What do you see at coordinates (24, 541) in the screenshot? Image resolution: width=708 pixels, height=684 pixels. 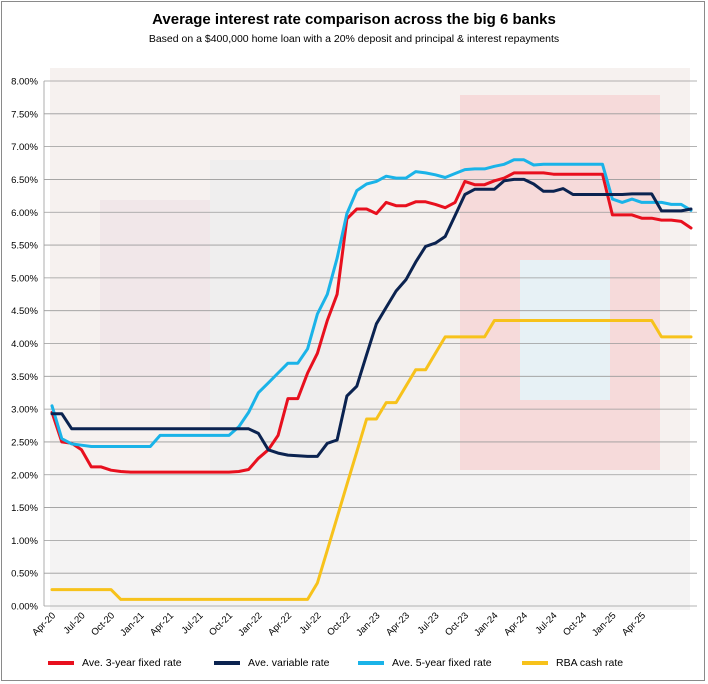 I see `y-tick-label: 1.00%` at bounding box center [24, 541].